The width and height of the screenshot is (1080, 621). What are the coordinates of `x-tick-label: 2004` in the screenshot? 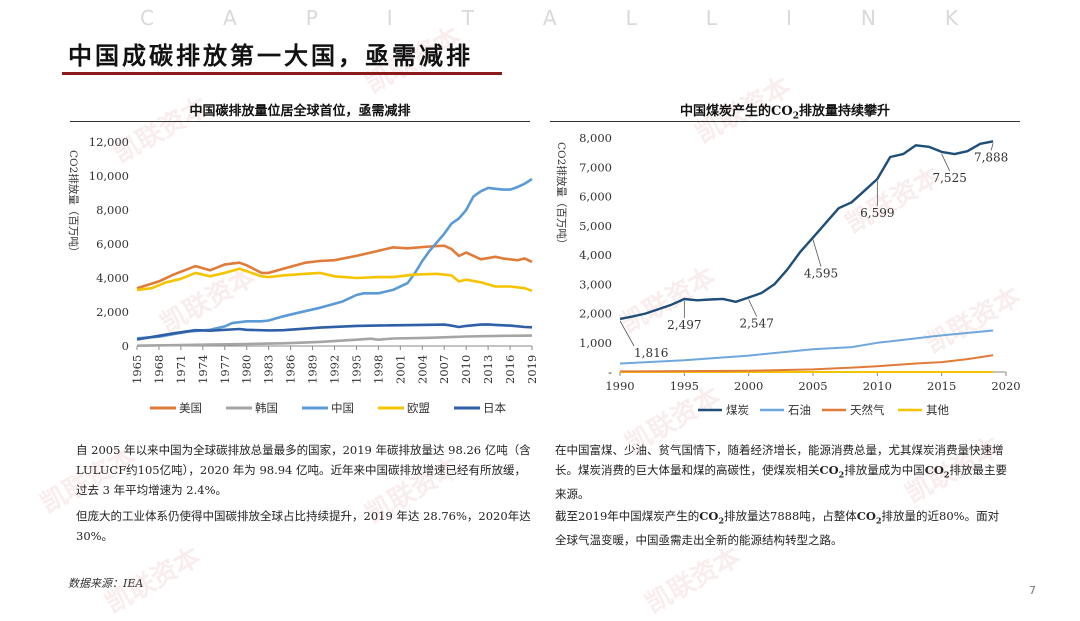 It's located at (422, 369).